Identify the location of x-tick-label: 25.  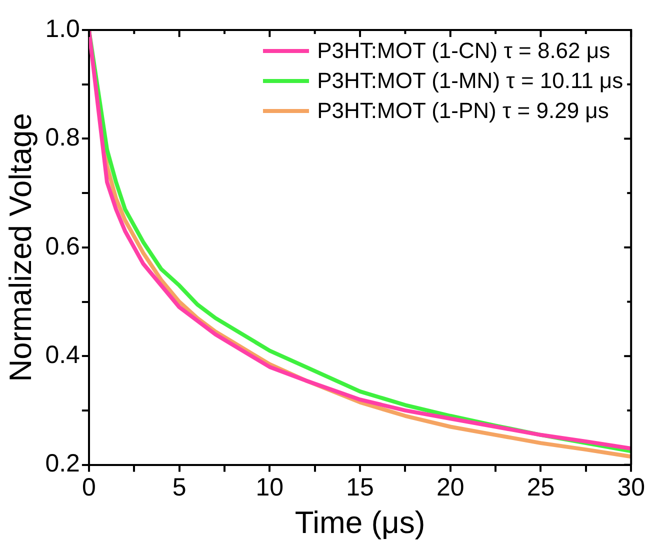
(540, 488).